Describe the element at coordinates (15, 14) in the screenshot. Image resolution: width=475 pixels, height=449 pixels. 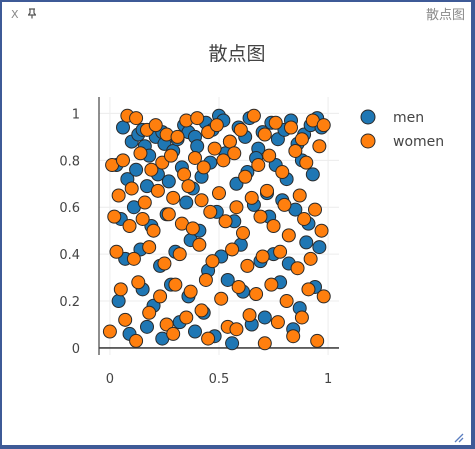
I see `close-button: X` at that location.